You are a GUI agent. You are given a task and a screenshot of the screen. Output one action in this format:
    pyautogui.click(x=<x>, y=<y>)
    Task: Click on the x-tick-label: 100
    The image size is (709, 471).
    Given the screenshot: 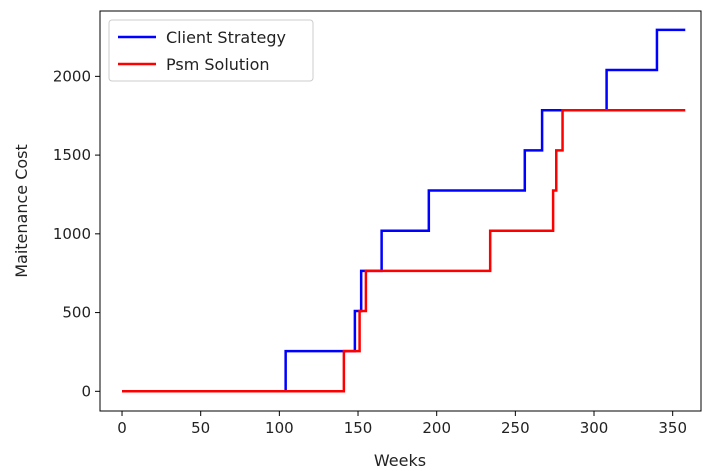 What is the action you would take?
    pyautogui.click(x=279, y=428)
    